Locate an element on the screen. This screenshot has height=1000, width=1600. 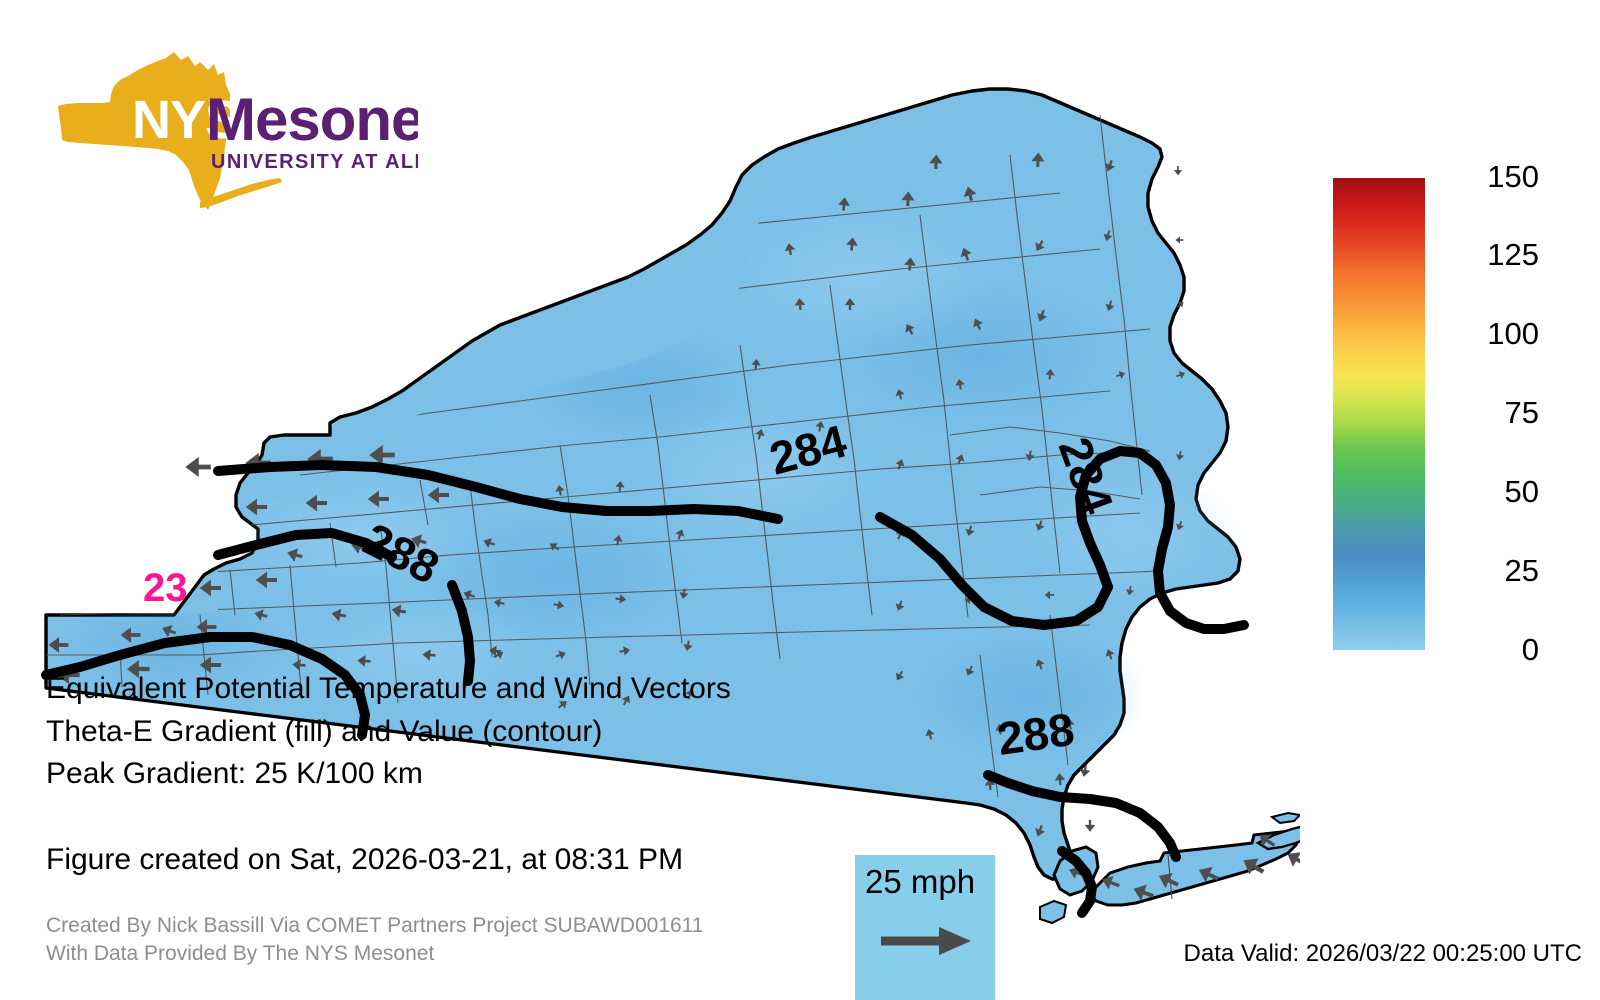
contour-288-southeast is located at coordinates (1082, 816).